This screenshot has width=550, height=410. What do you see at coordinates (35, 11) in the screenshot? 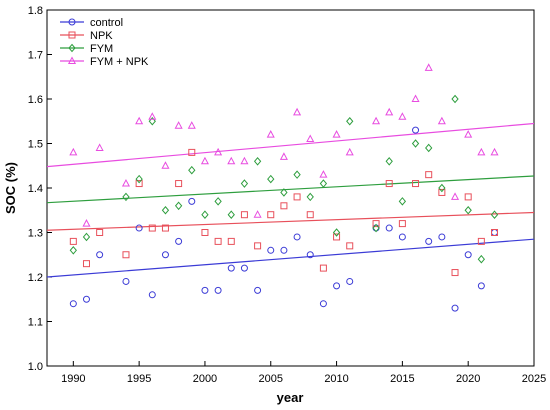
I see `y-tick-label: 1.8` at bounding box center [35, 11].